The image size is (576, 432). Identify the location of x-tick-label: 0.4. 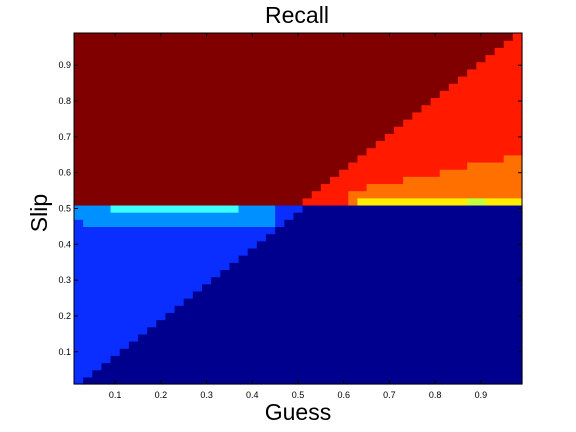
(252, 395).